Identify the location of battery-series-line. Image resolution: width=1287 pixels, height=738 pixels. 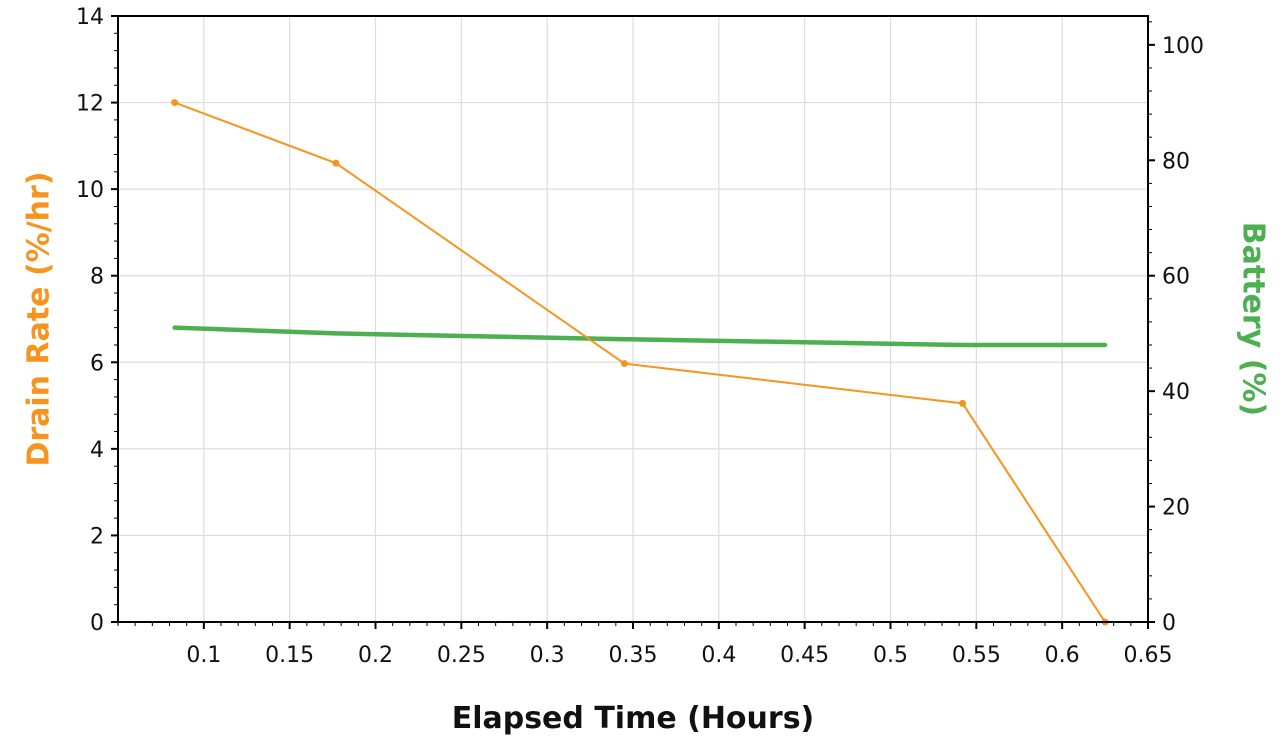
(640, 336).